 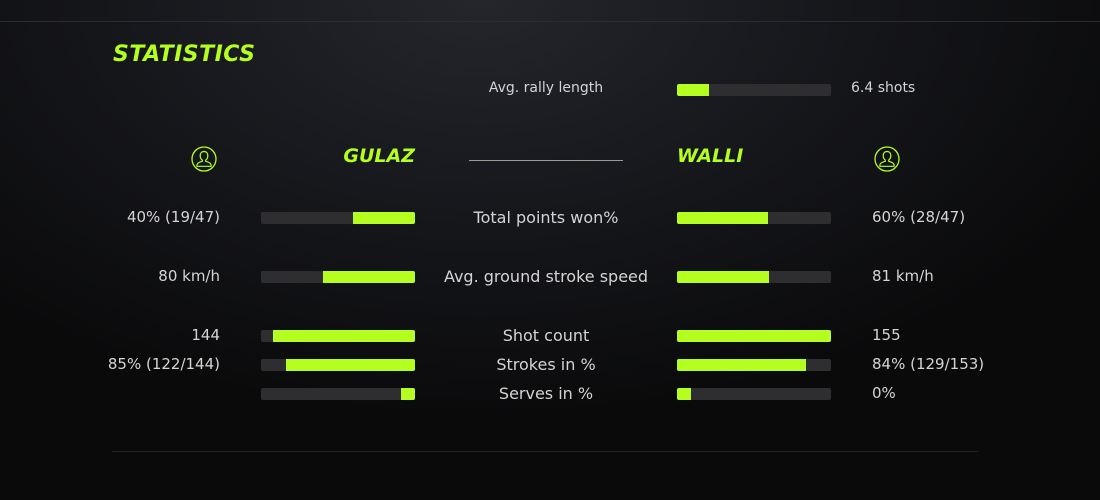 What do you see at coordinates (173, 217) in the screenshot?
I see `stat-left-value: 40% (19/47)` at bounding box center [173, 217].